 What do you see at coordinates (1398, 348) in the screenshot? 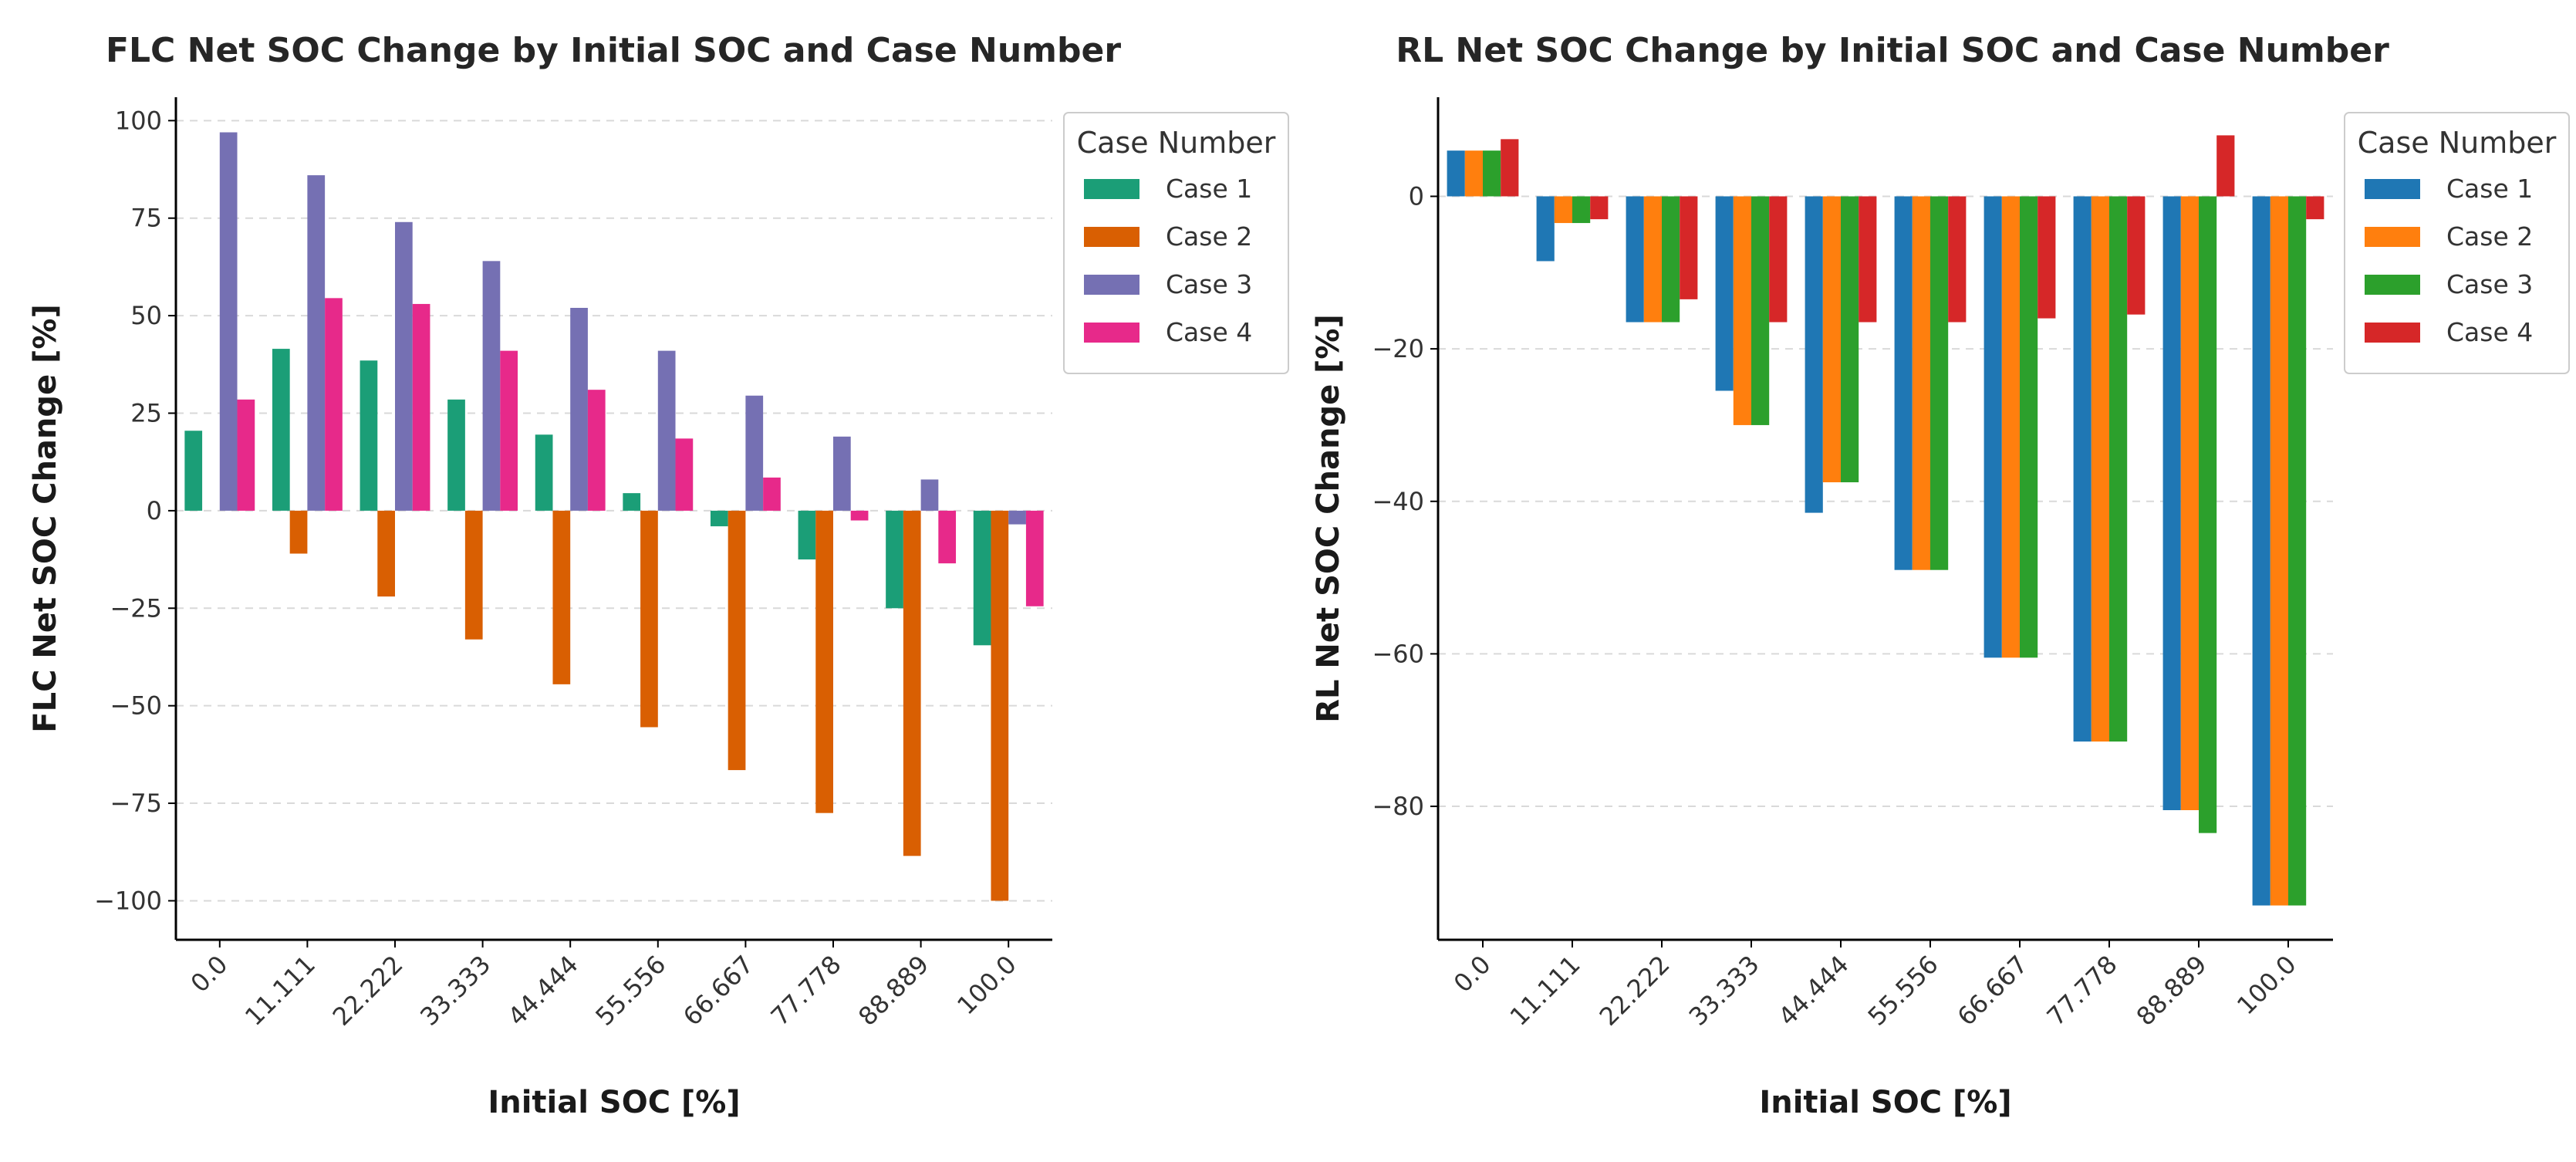
I see `y-tick-label-1: −20` at bounding box center [1398, 348].